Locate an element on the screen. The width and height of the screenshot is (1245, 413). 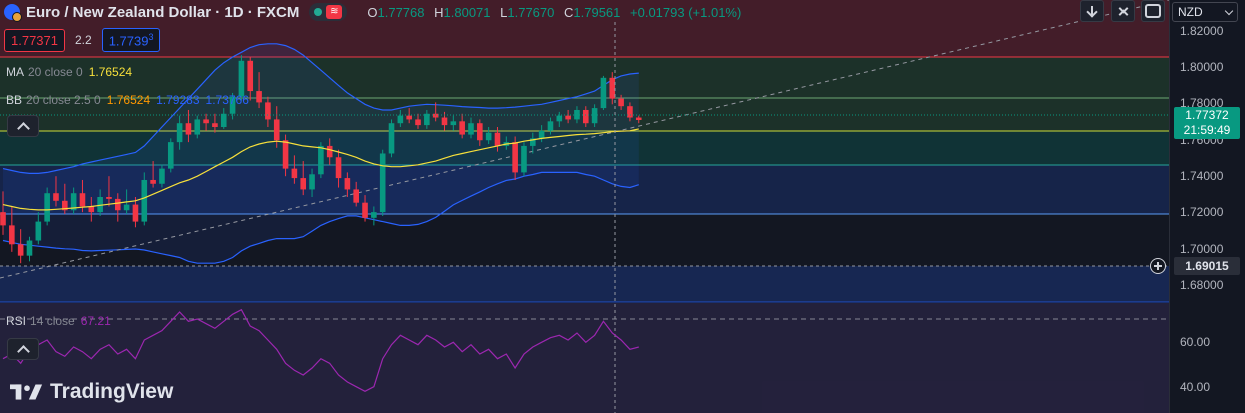
market-status-pill: ≋ is located at coordinates (328, 12).